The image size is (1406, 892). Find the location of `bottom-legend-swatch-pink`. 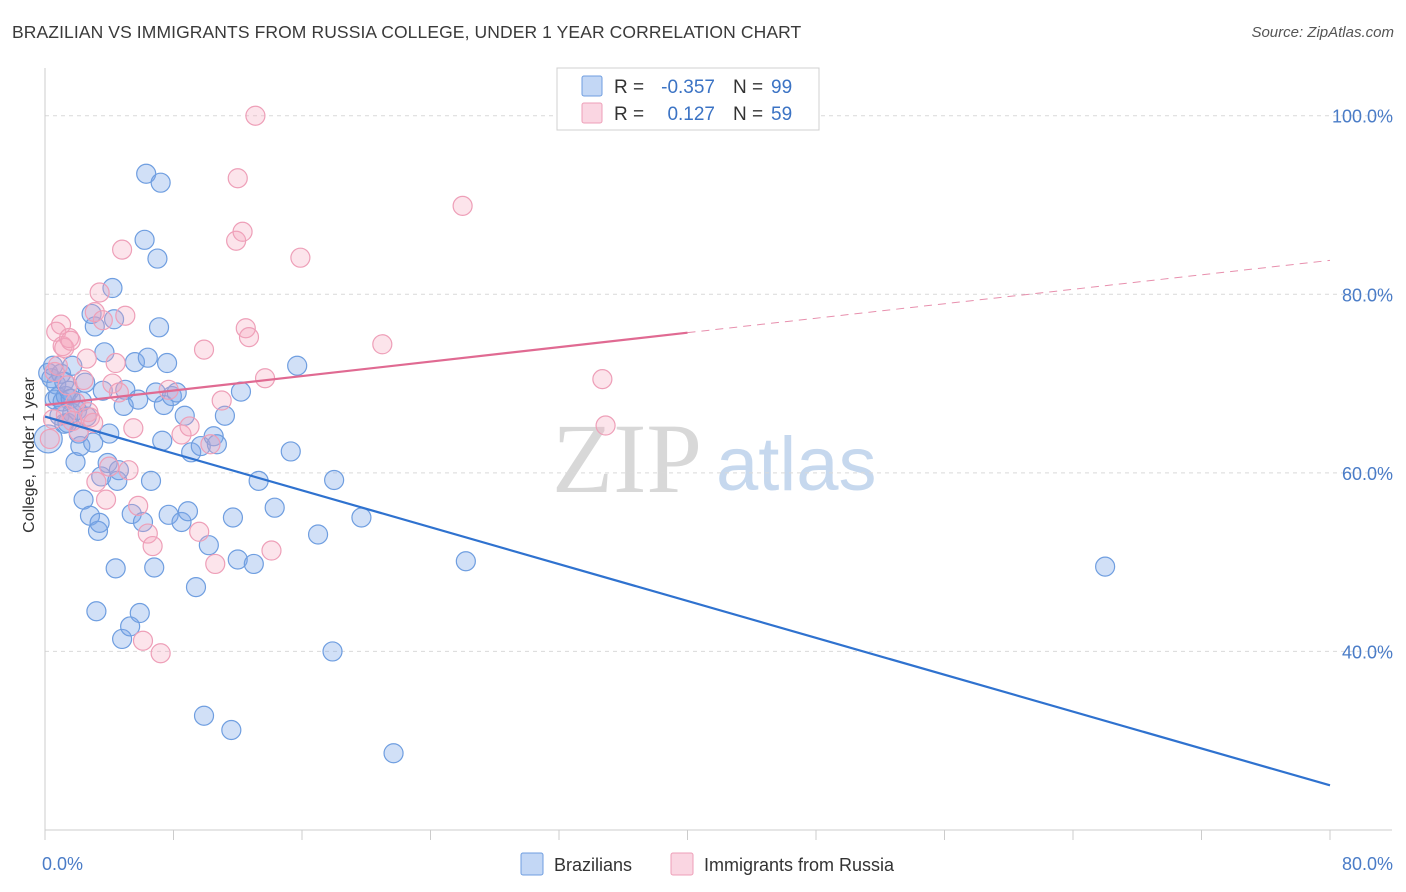

bottom-legend-swatch-pink is located at coordinates (682, 864).